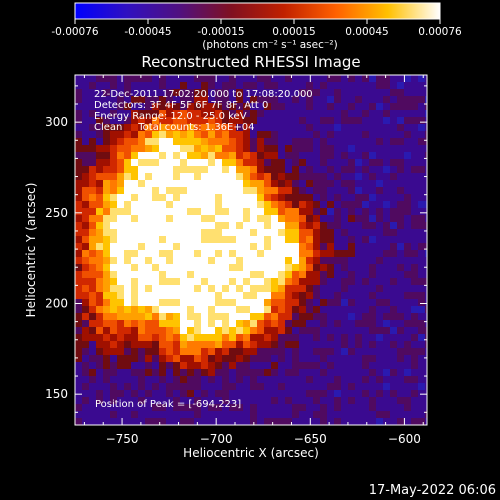 The height and width of the screenshot is (500, 500). Describe the element at coordinates (168, 404) in the screenshot. I see `annotation-peak: Position of Peak = [-694,223]` at that location.